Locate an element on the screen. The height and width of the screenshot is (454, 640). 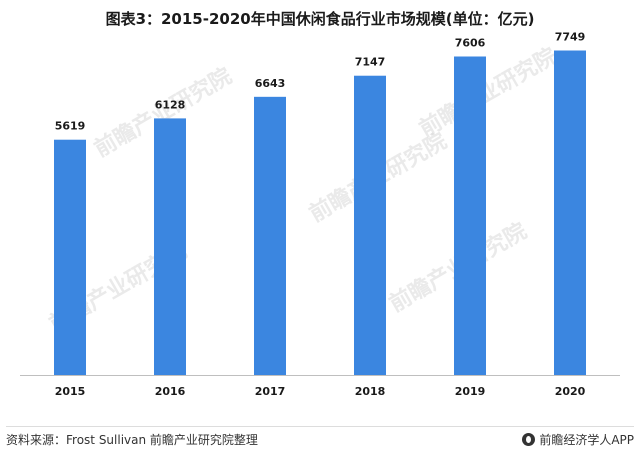
data-label-2020: 7749 is located at coordinates (570, 37).